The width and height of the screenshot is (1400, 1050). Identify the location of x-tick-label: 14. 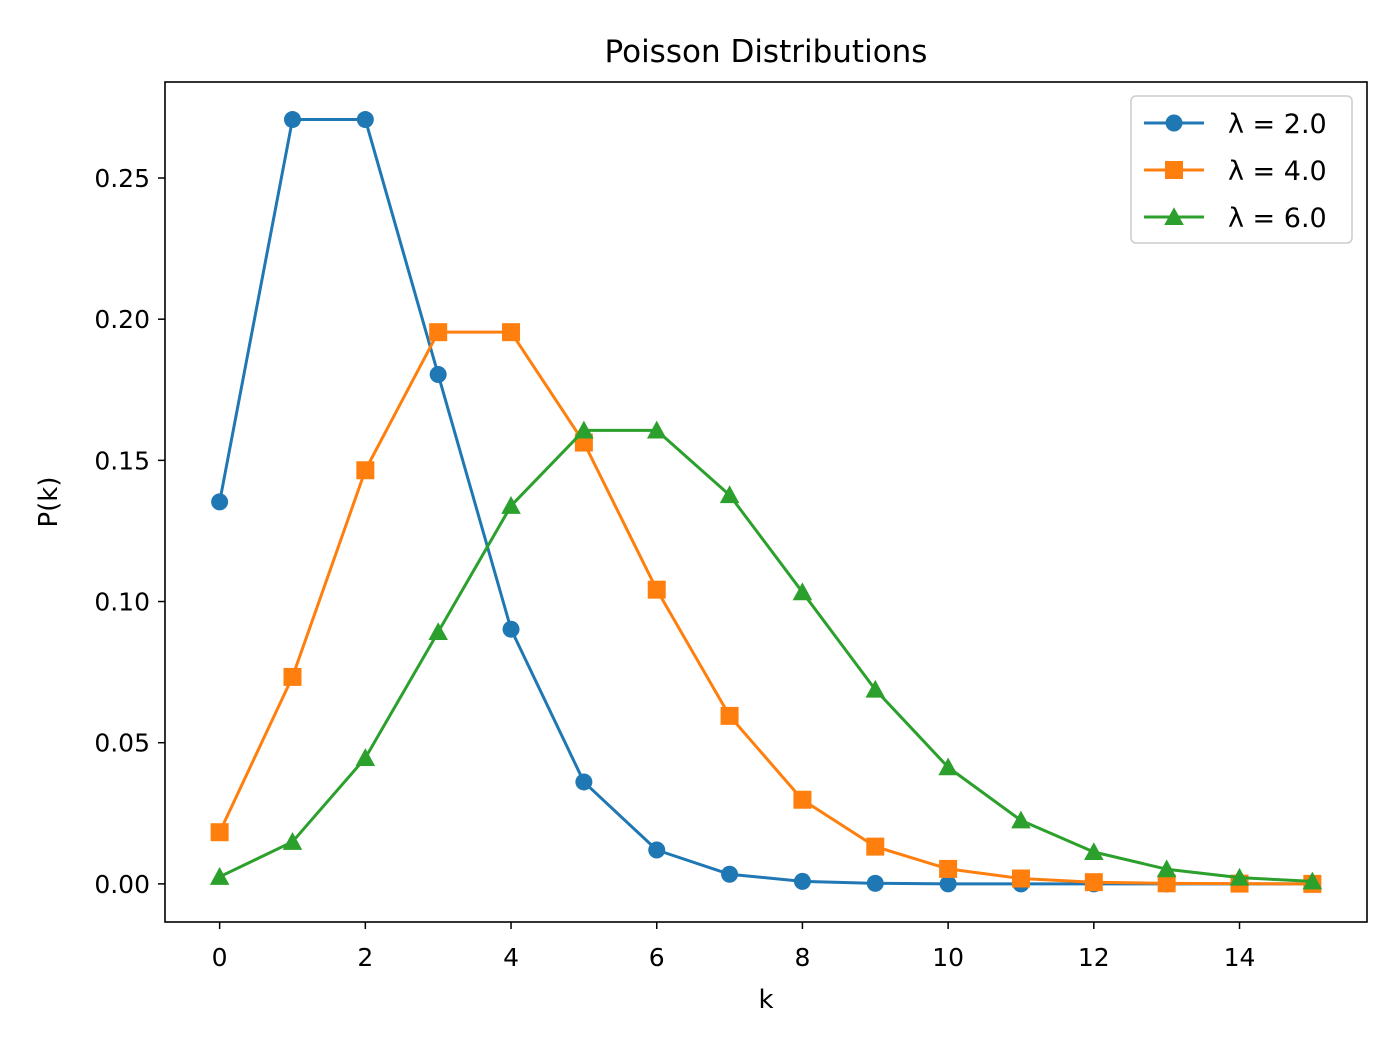
(1240, 957).